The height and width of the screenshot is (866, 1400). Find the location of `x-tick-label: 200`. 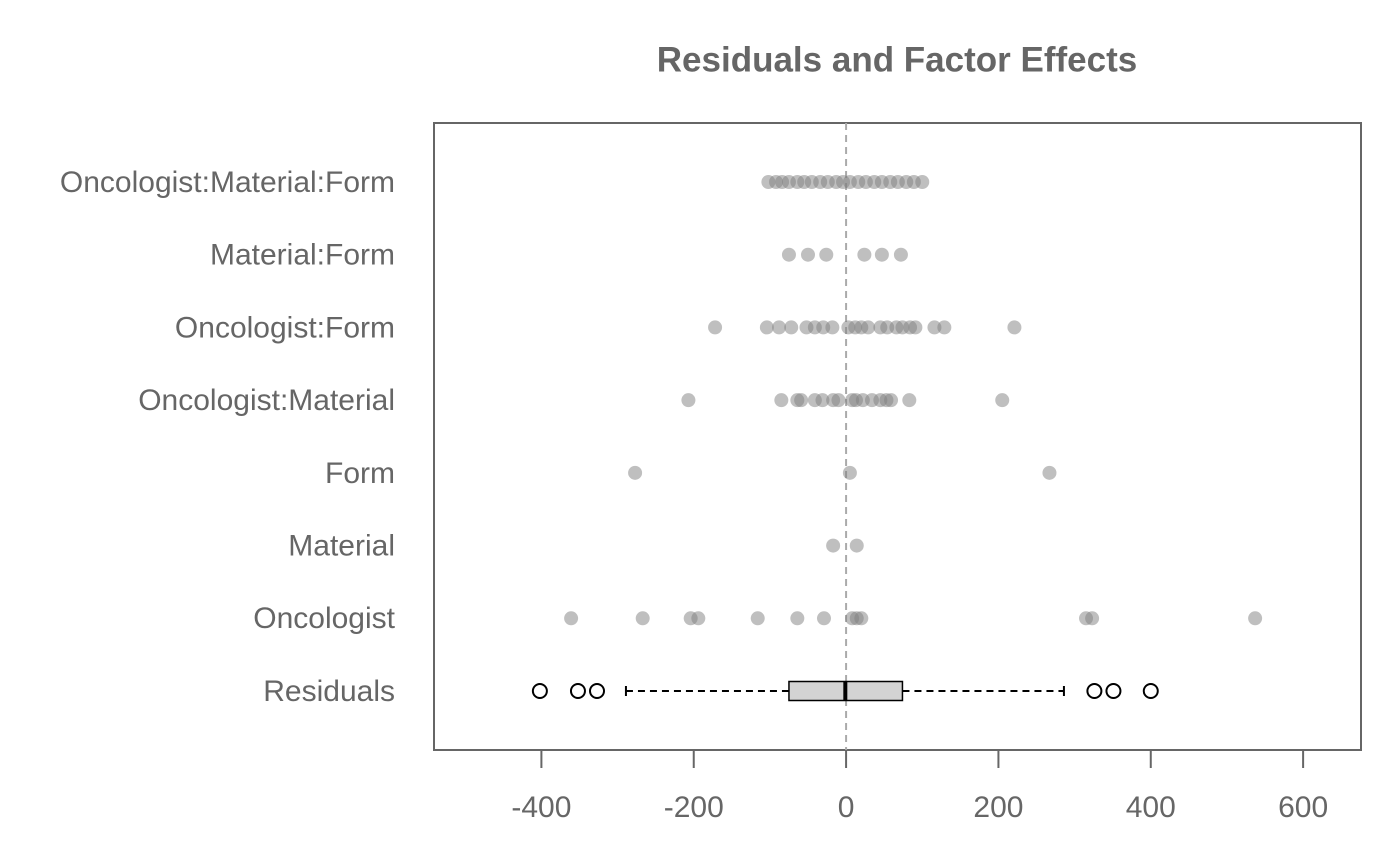

x-tick-label: 200 is located at coordinates (998, 807).